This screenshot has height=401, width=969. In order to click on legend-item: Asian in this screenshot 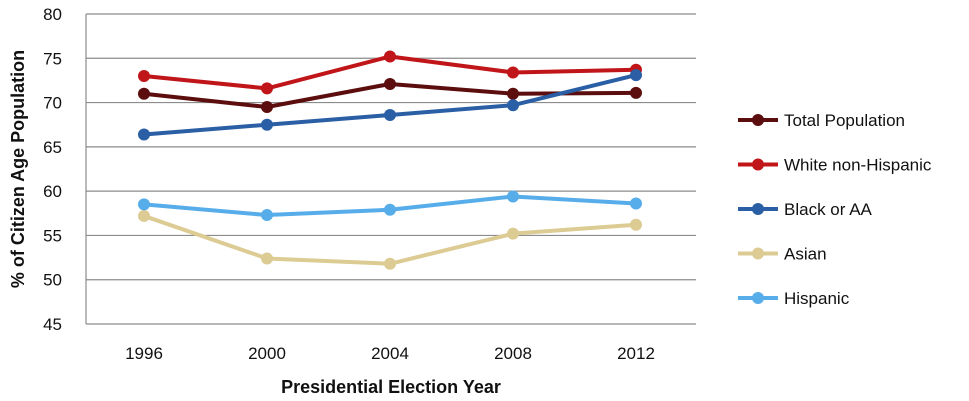, I will do `click(782, 254)`.